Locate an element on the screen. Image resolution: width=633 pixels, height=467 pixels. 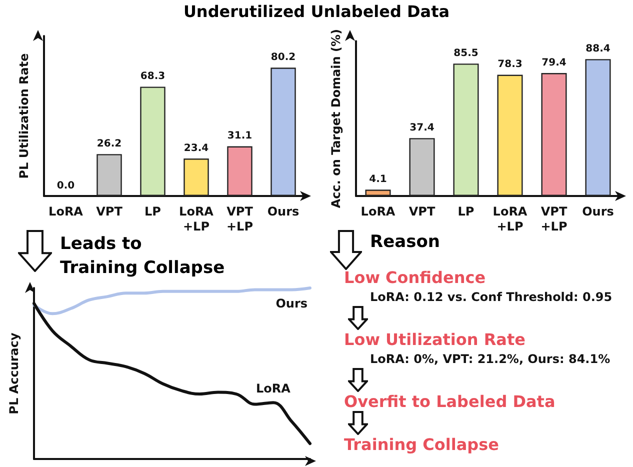
text: Overfit to Labeled Data is located at coordinates (450, 401).